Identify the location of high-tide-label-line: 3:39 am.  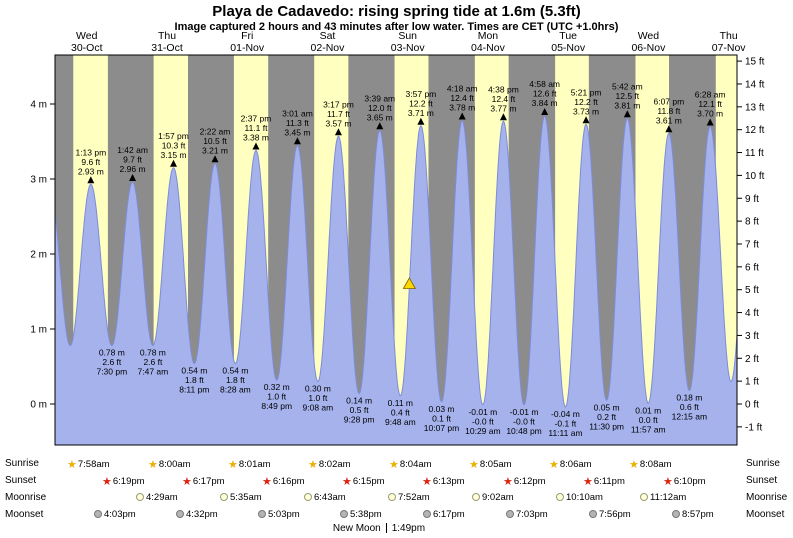
(379, 98).